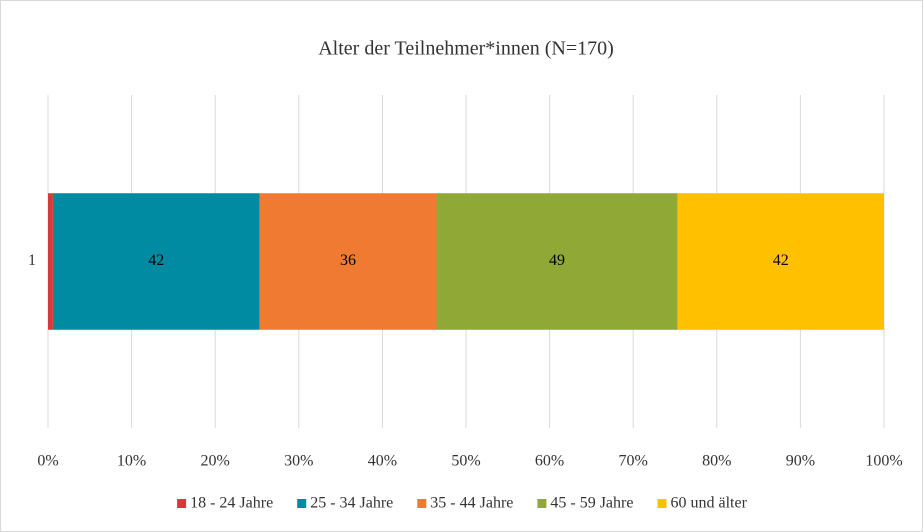 Image resolution: width=923 pixels, height=532 pixels. Describe the element at coordinates (800, 461) in the screenshot. I see `x-tick-label: 90%` at that location.